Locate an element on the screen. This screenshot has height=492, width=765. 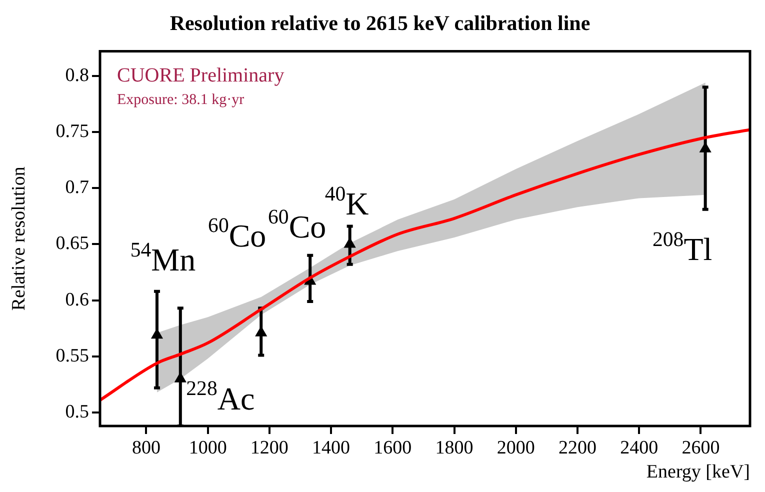
x-tick-label: 2000 is located at coordinates (515, 447).